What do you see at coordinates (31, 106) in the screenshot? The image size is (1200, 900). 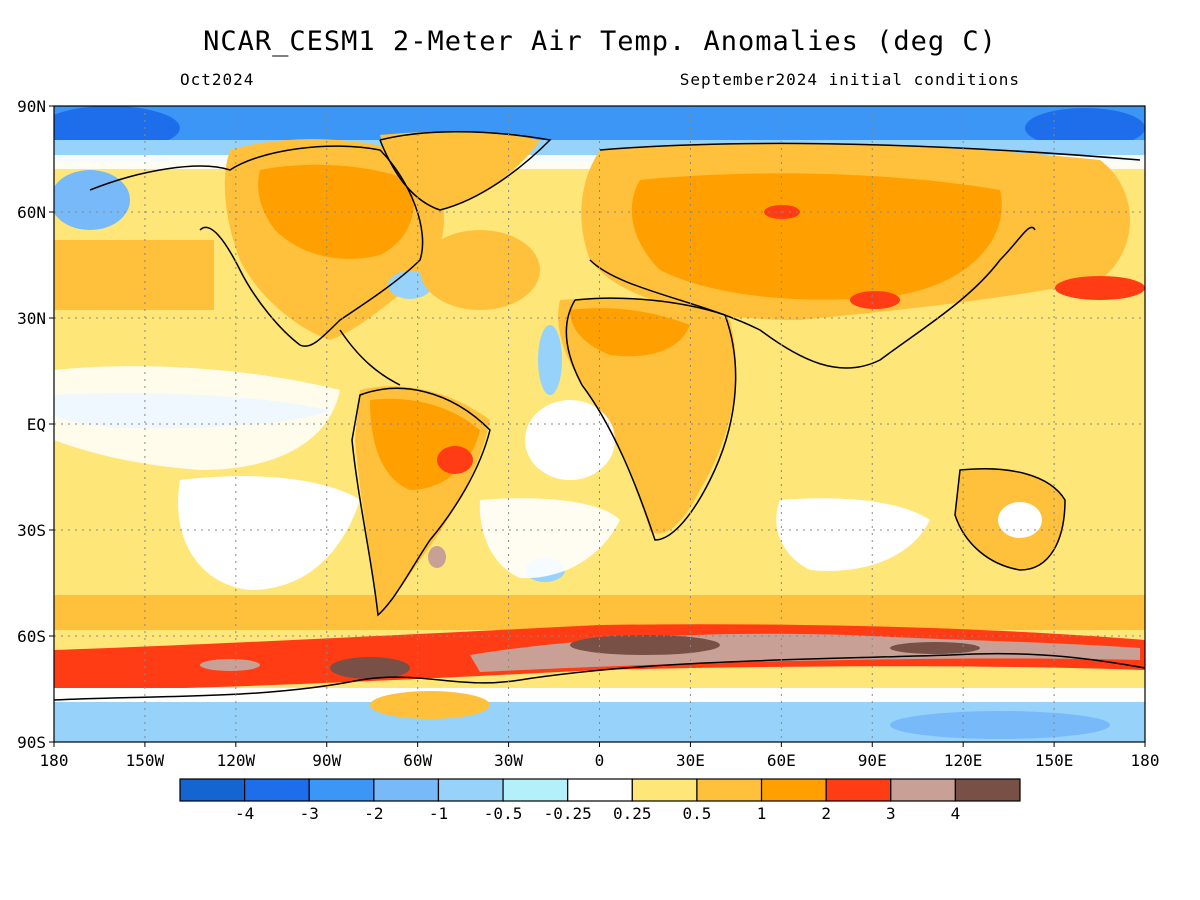 I see `lat-label: 90N` at bounding box center [31, 106].